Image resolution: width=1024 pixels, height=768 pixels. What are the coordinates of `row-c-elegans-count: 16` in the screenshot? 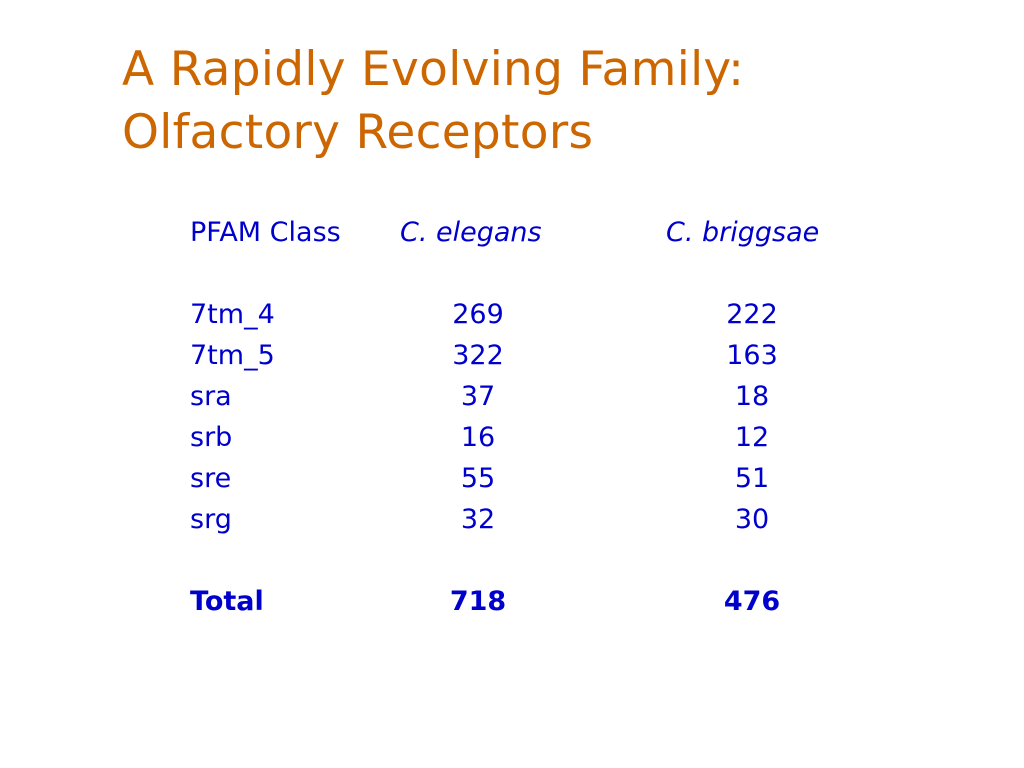 It's located at (478, 437).